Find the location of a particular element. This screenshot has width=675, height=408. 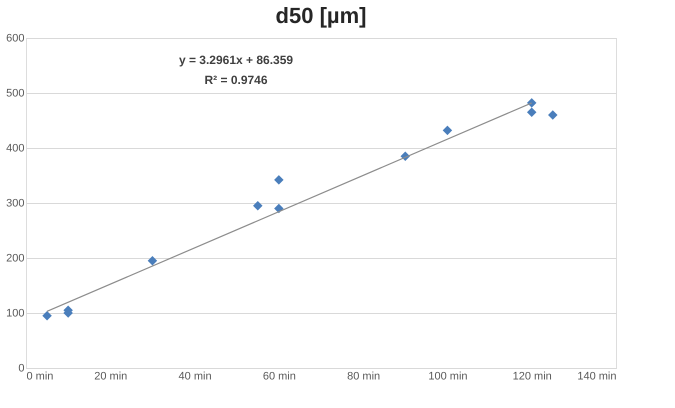

y-tick-label: 300 is located at coordinates (15, 204).